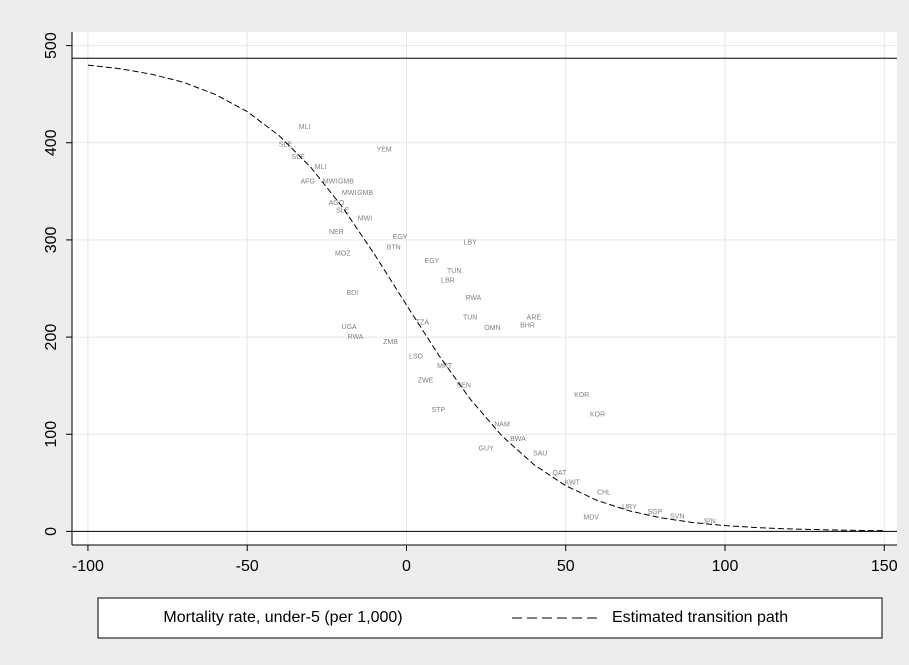 This screenshot has height=665, width=909. Describe the element at coordinates (572, 483) in the screenshot. I see `point-label: KWT` at that location.